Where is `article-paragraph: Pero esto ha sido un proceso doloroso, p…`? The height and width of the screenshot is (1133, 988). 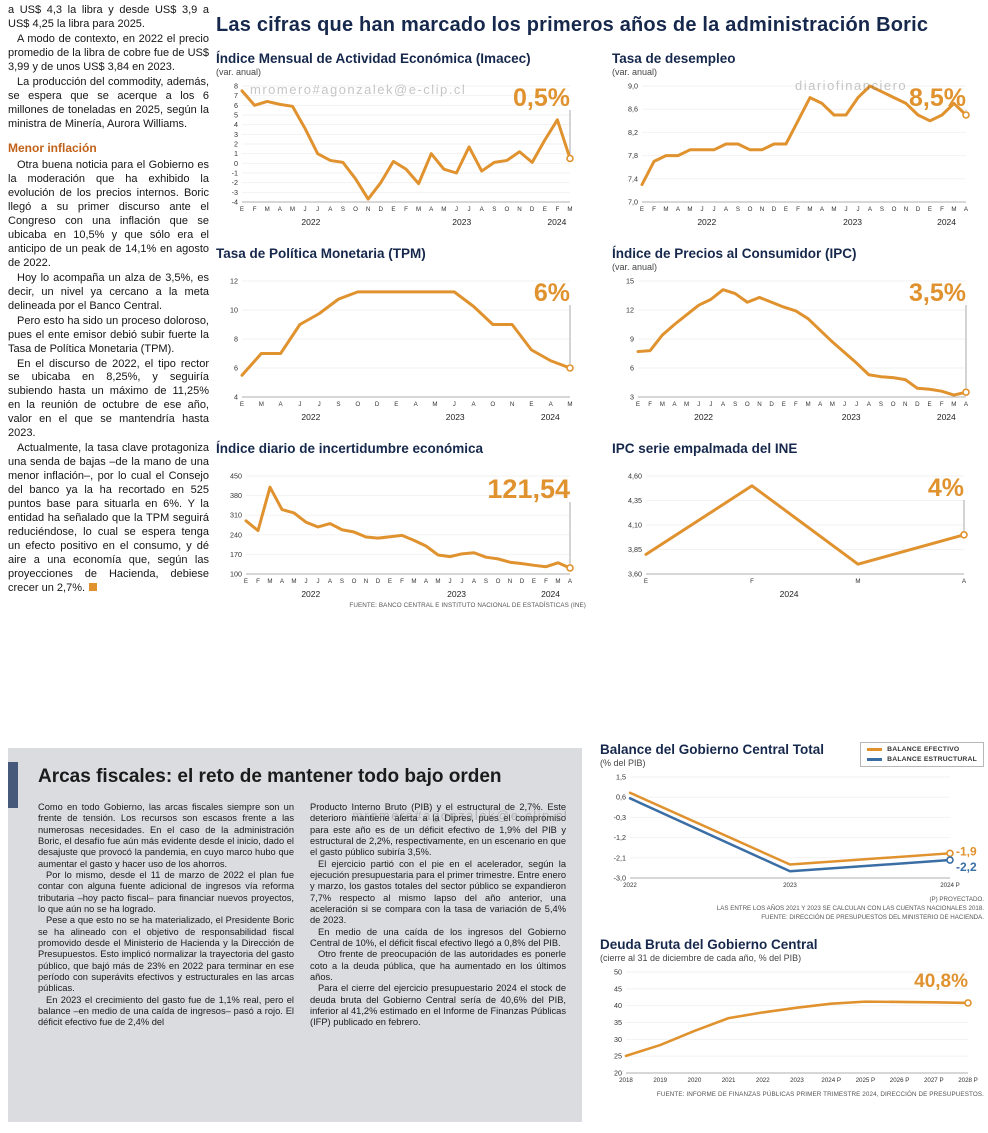
article-paragraph: Pero esto ha sido un proceso doloroso, p… is located at coordinates (108, 334).